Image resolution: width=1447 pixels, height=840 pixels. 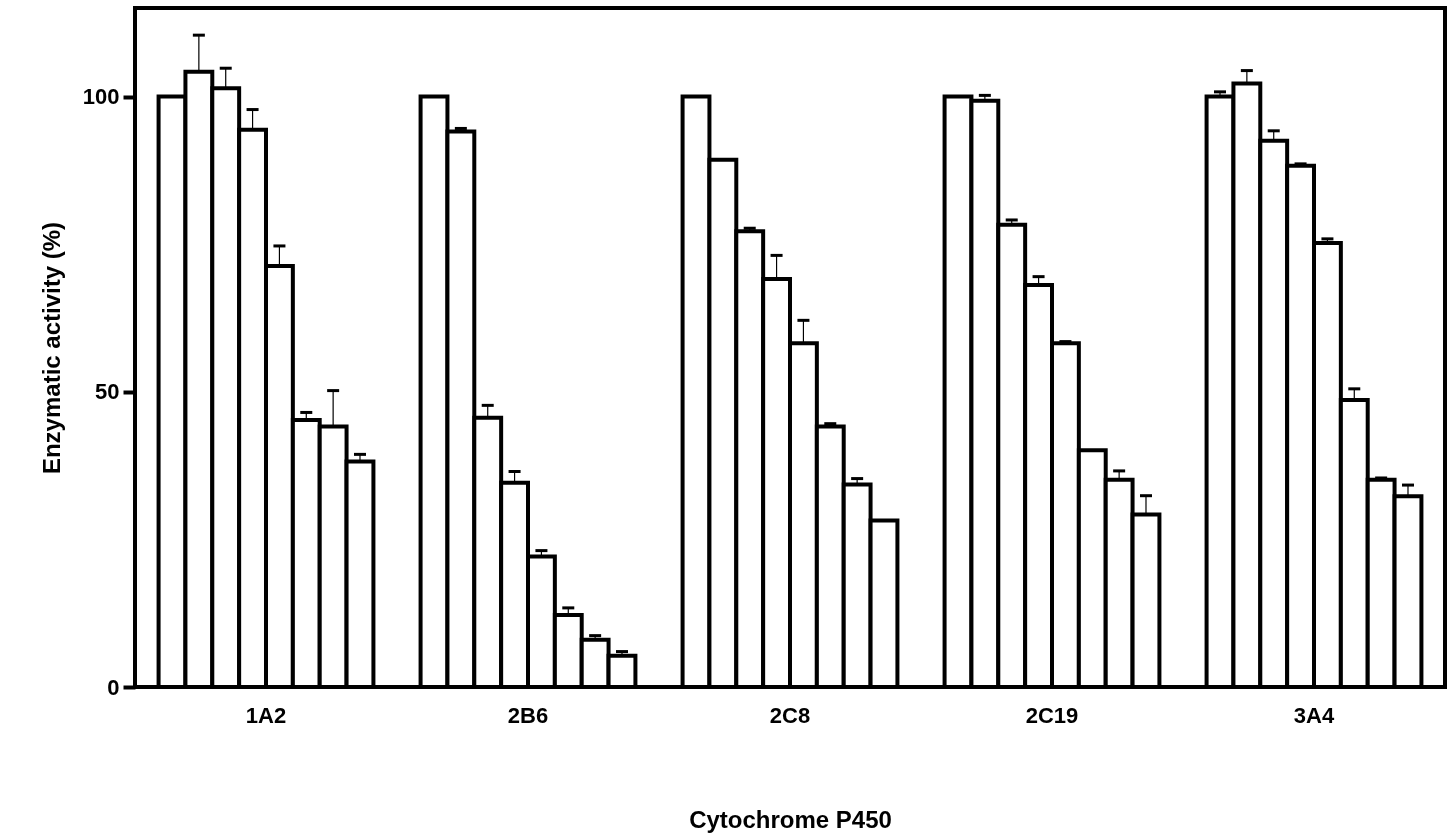 What do you see at coordinates (107, 392) in the screenshot?
I see `y-tick-label: 50` at bounding box center [107, 392].